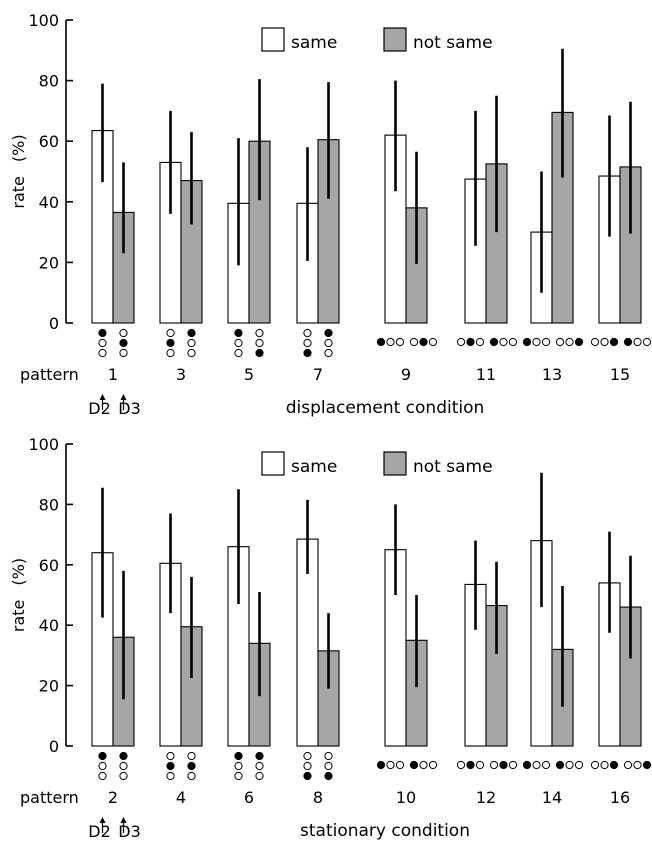 The image size is (652, 864). Describe the element at coordinates (318, 374) in the screenshot. I see `x-tick-label: 7` at that location.